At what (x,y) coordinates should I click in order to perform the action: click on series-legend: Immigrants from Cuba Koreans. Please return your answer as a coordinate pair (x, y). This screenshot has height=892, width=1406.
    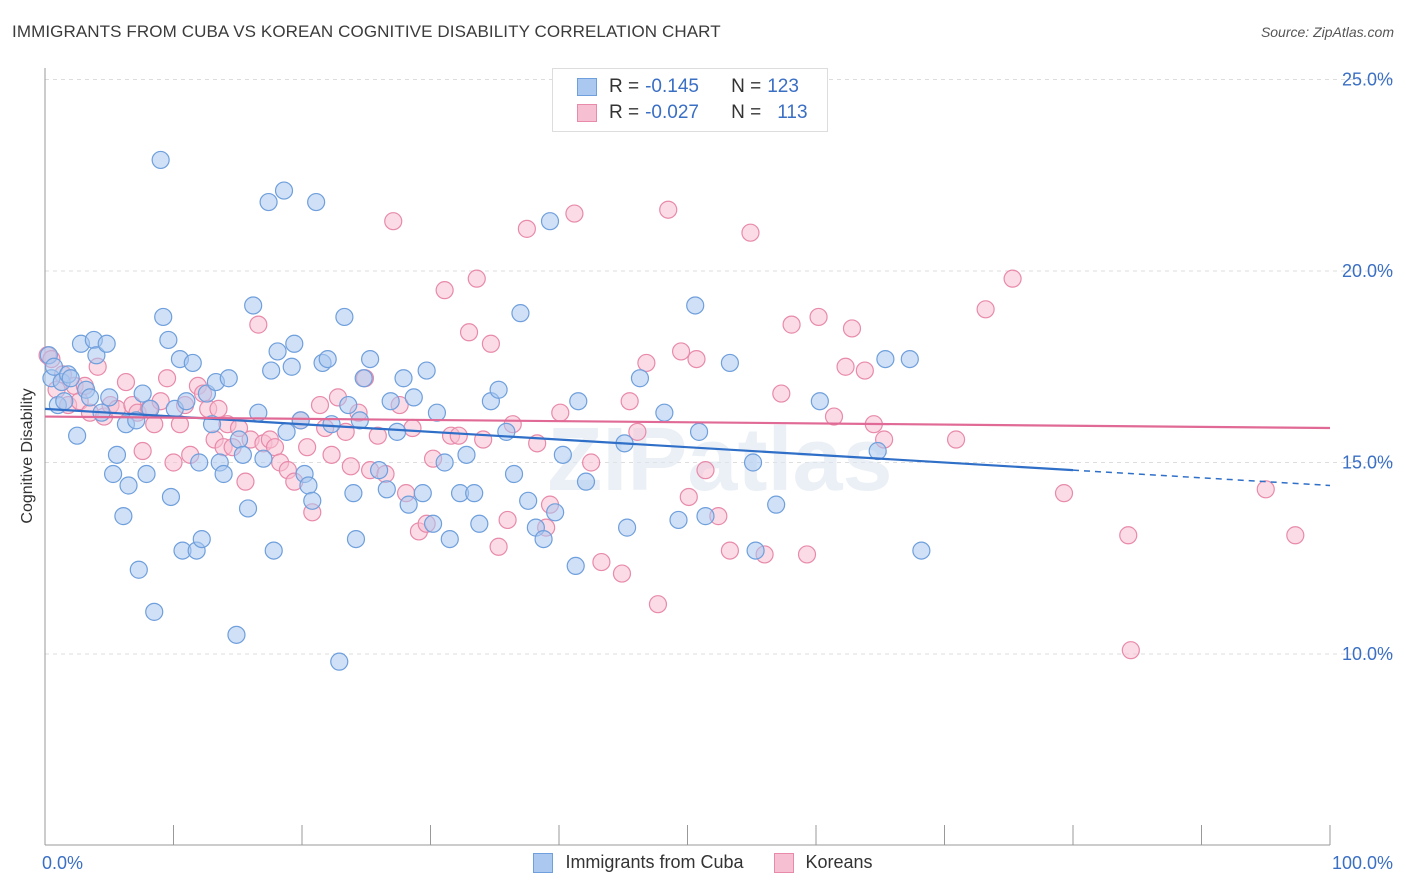
    Looking at the image, I should click on (703, 862).